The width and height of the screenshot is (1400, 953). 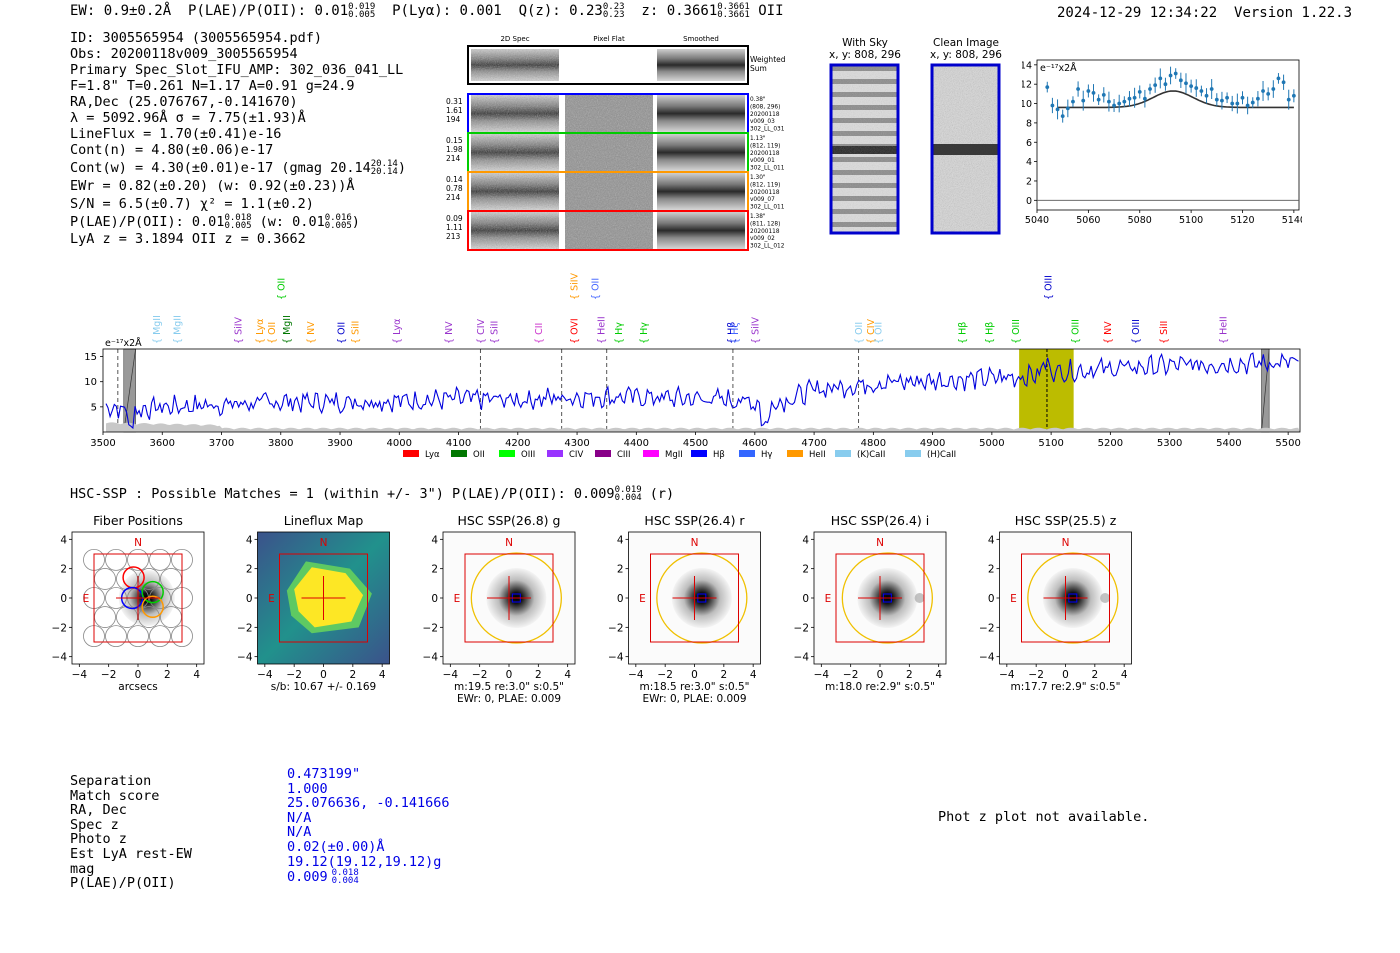 What do you see at coordinates (674, 455) in the screenshot?
I see `legend-label: MgII` at bounding box center [674, 455].